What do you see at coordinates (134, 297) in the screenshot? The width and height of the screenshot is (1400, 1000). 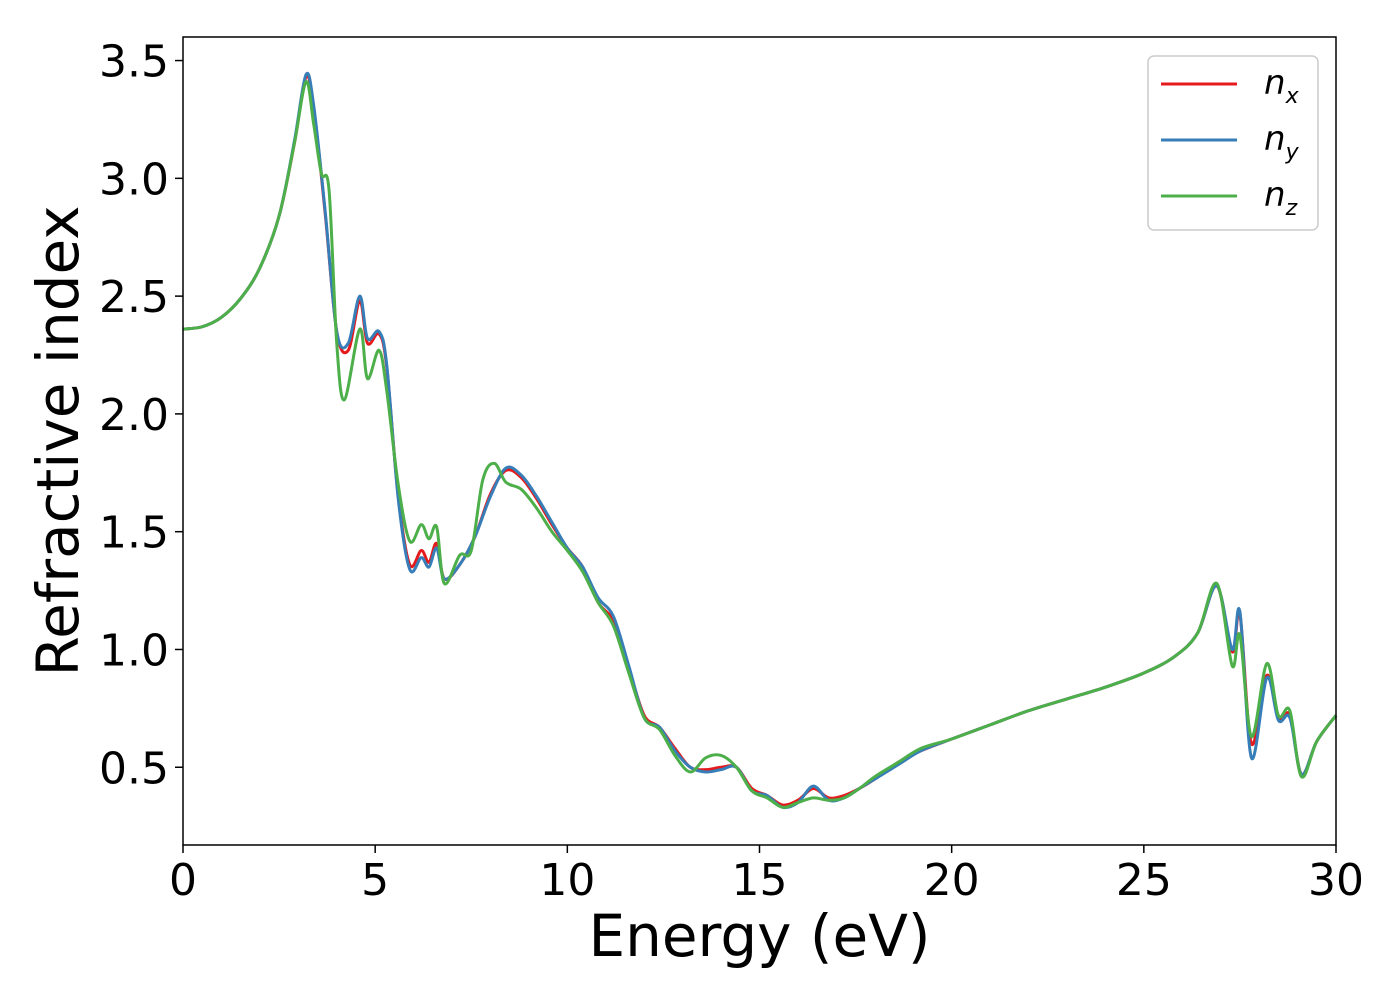 I see `y-tick-label: 2.5` at bounding box center [134, 297].